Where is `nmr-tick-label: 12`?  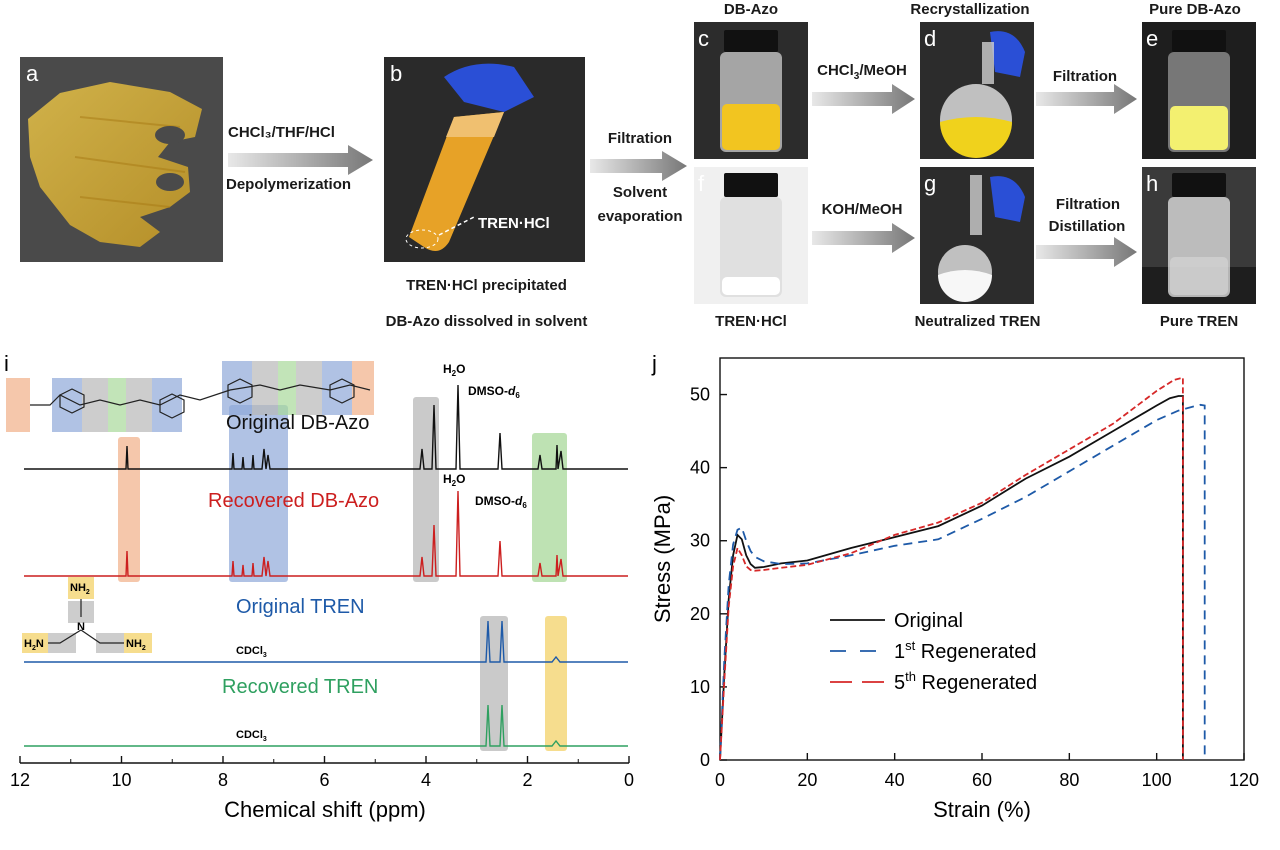
nmr-tick-label: 12 is located at coordinates (20, 780).